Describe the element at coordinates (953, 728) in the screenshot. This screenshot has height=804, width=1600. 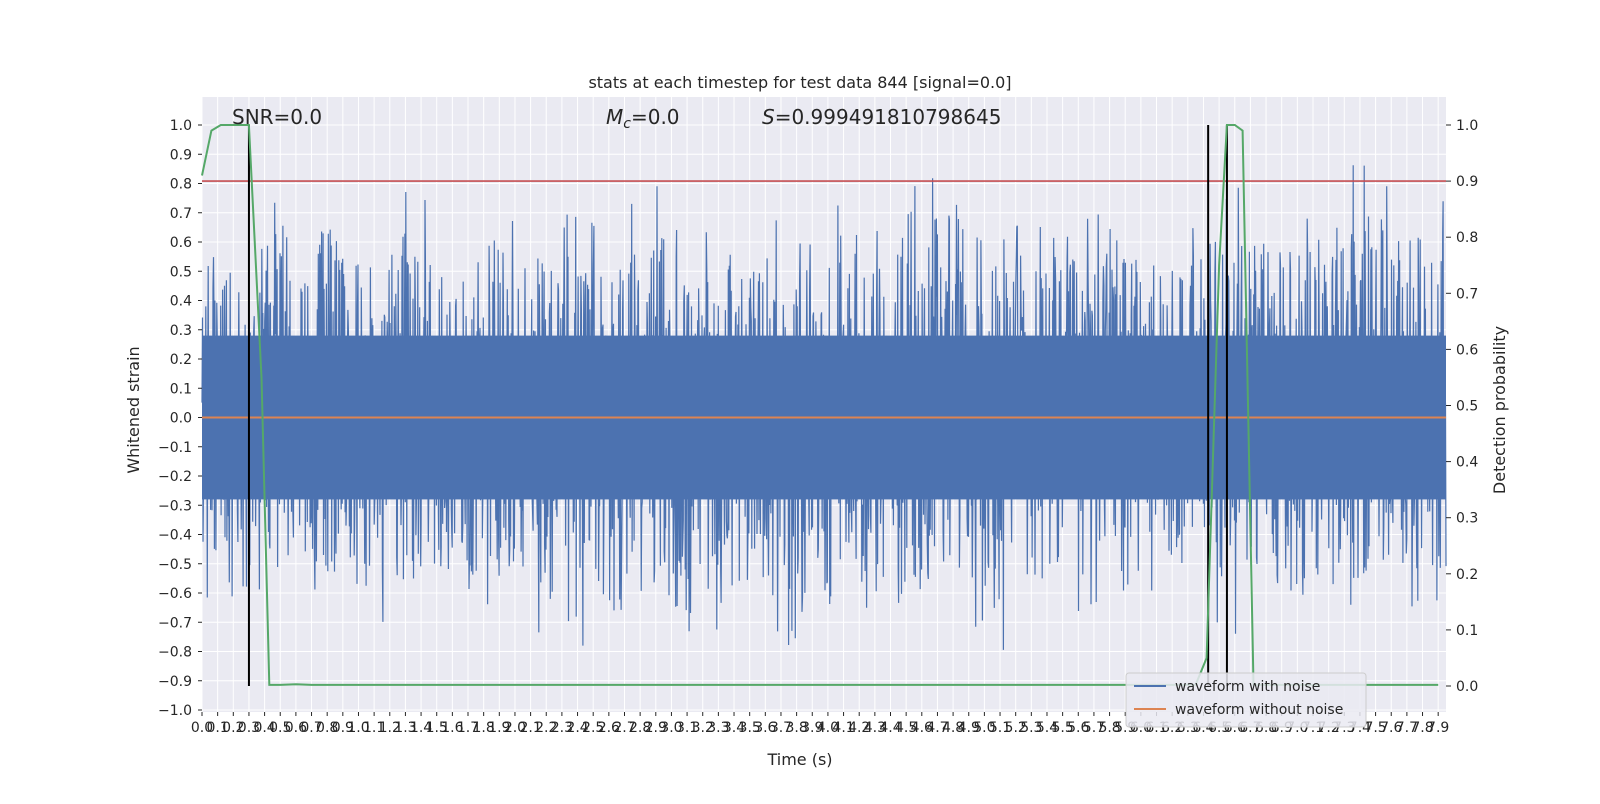
I see `x-tick-label: 4.8` at that location.